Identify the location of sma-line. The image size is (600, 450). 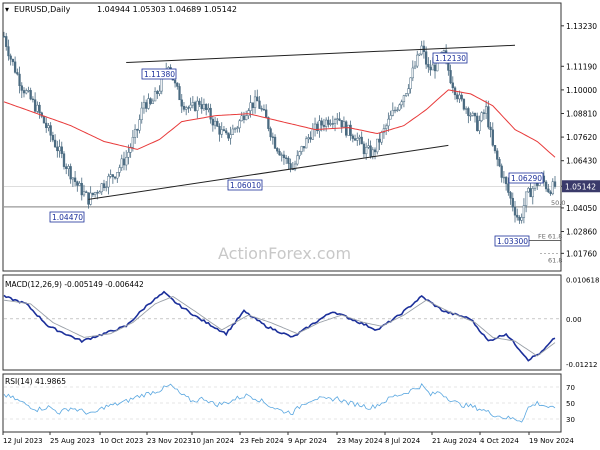
(279, 123).